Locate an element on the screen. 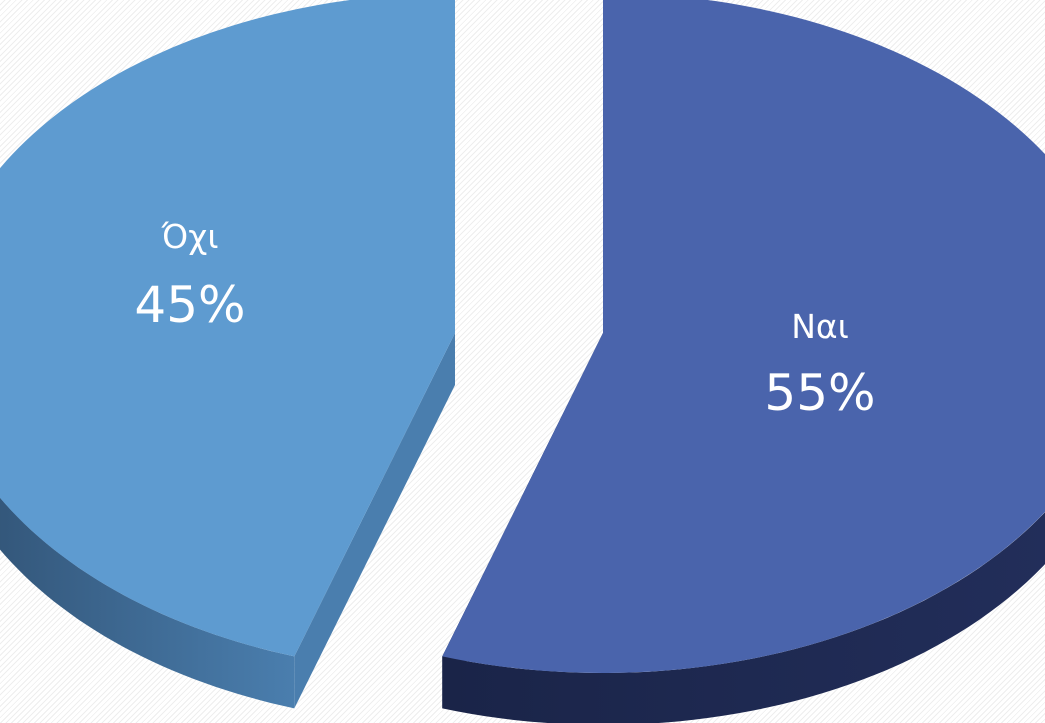  slice-value-label-0: 45% is located at coordinates (189, 305).